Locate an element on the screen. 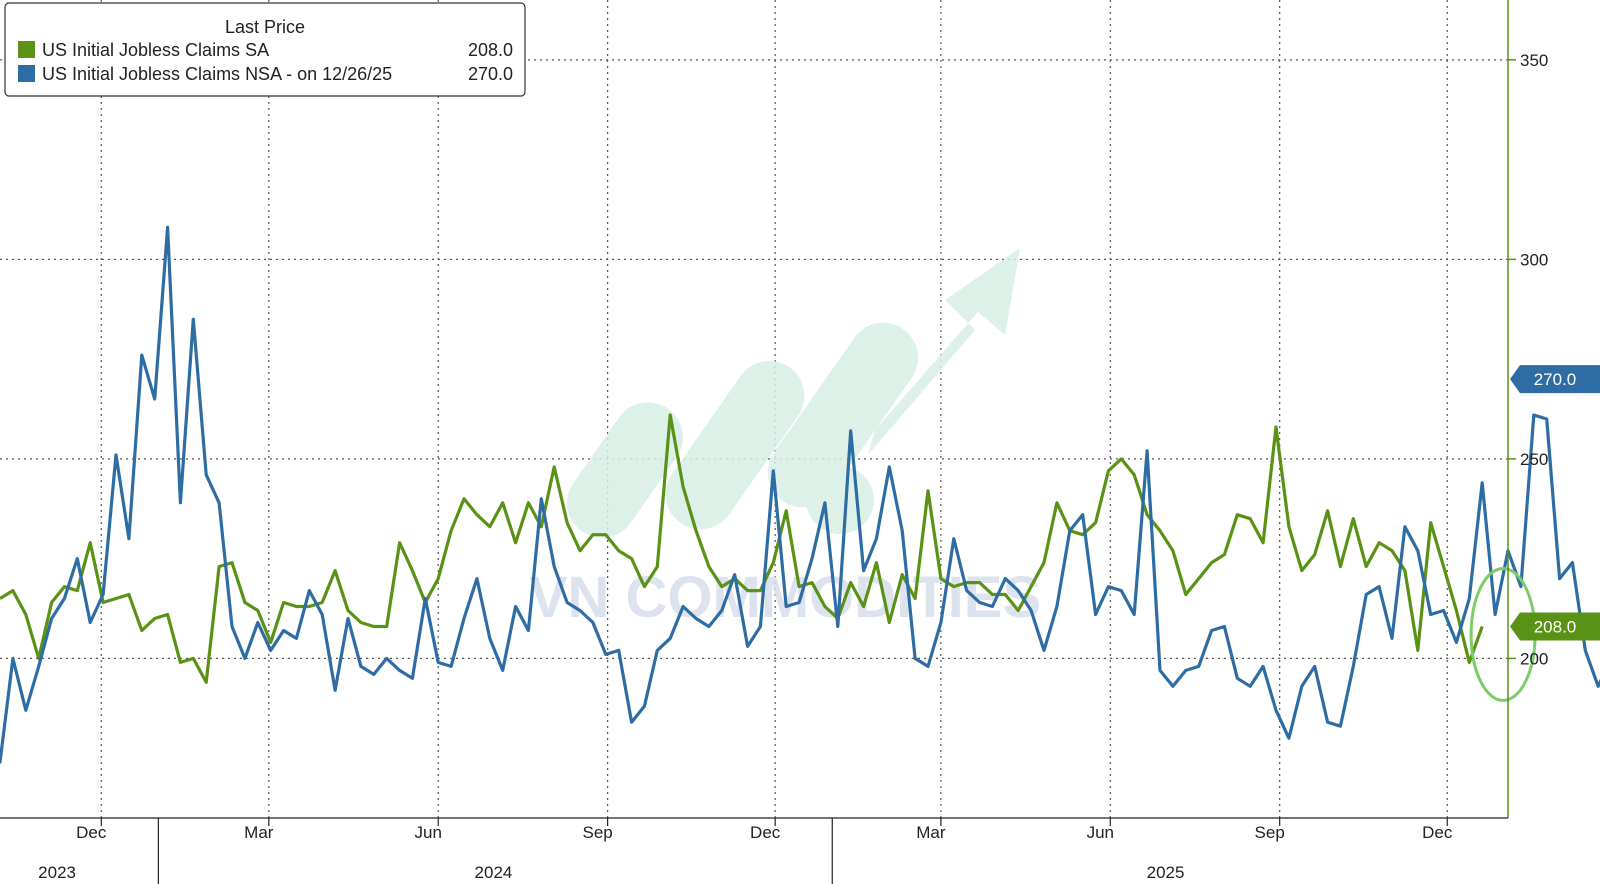 This screenshot has width=1600, height=884. y-tick-label: 200 is located at coordinates (1534, 658).